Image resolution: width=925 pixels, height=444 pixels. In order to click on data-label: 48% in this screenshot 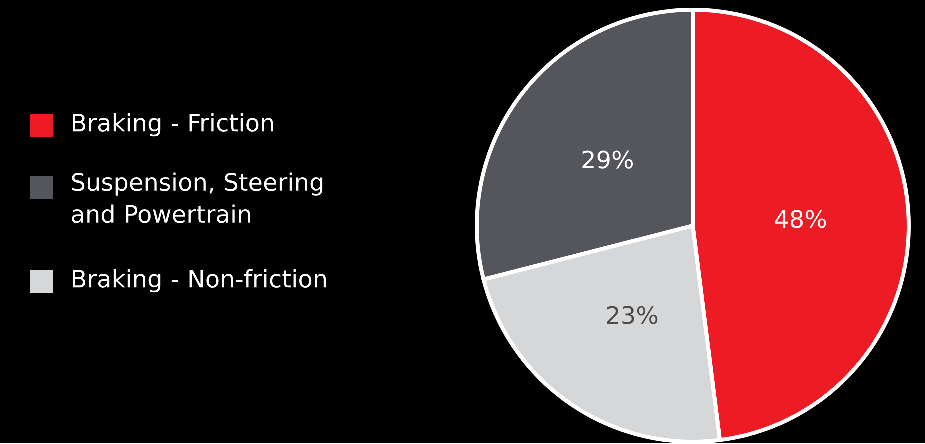, I will do `click(800, 219)`.